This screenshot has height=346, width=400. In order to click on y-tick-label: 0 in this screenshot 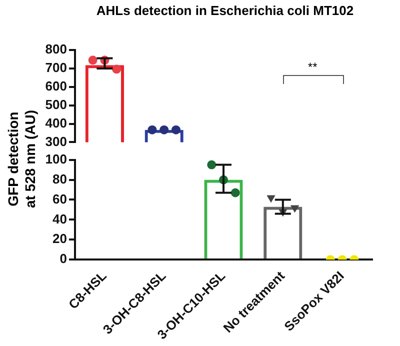, I will do `click(63, 258)`.